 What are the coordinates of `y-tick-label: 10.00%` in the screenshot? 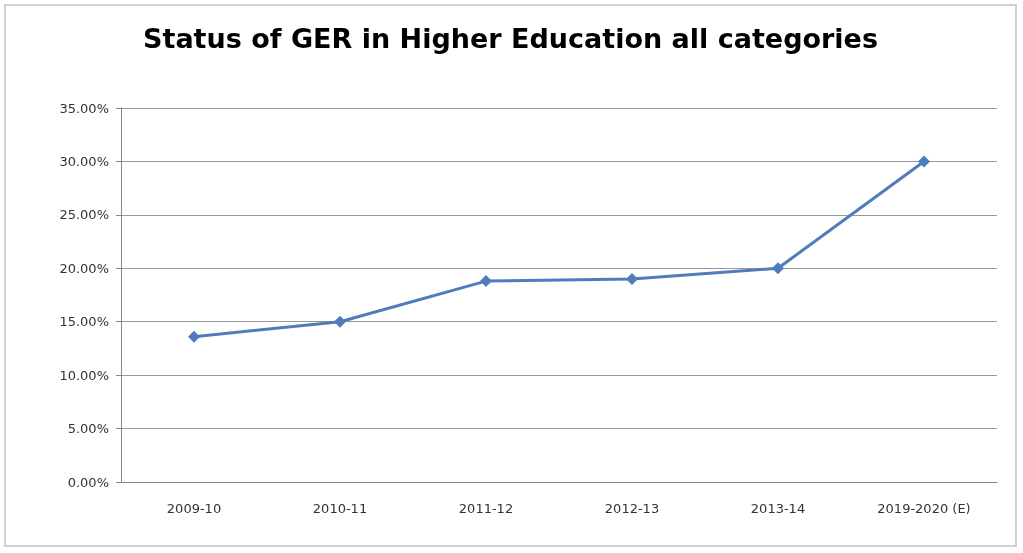 It's located at (84, 375).